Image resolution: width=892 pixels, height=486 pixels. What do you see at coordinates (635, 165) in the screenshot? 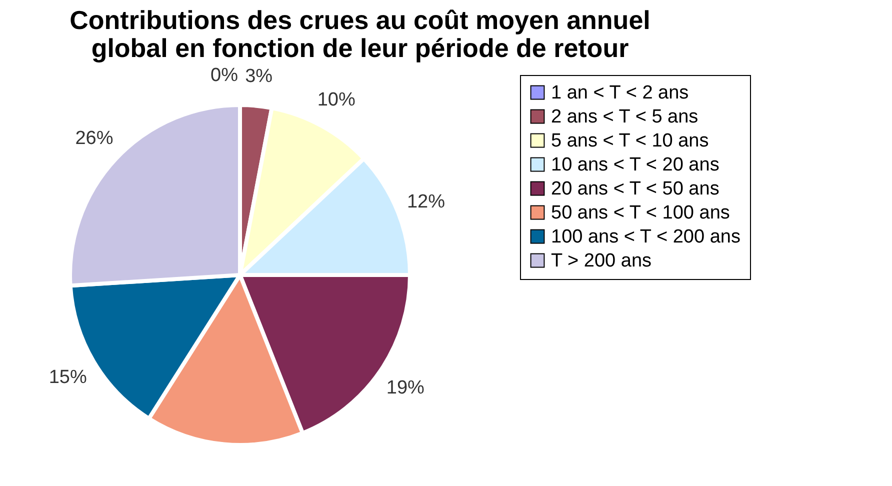
I see `legend-label: 10 ans < T < 20 ans` at bounding box center [635, 165].